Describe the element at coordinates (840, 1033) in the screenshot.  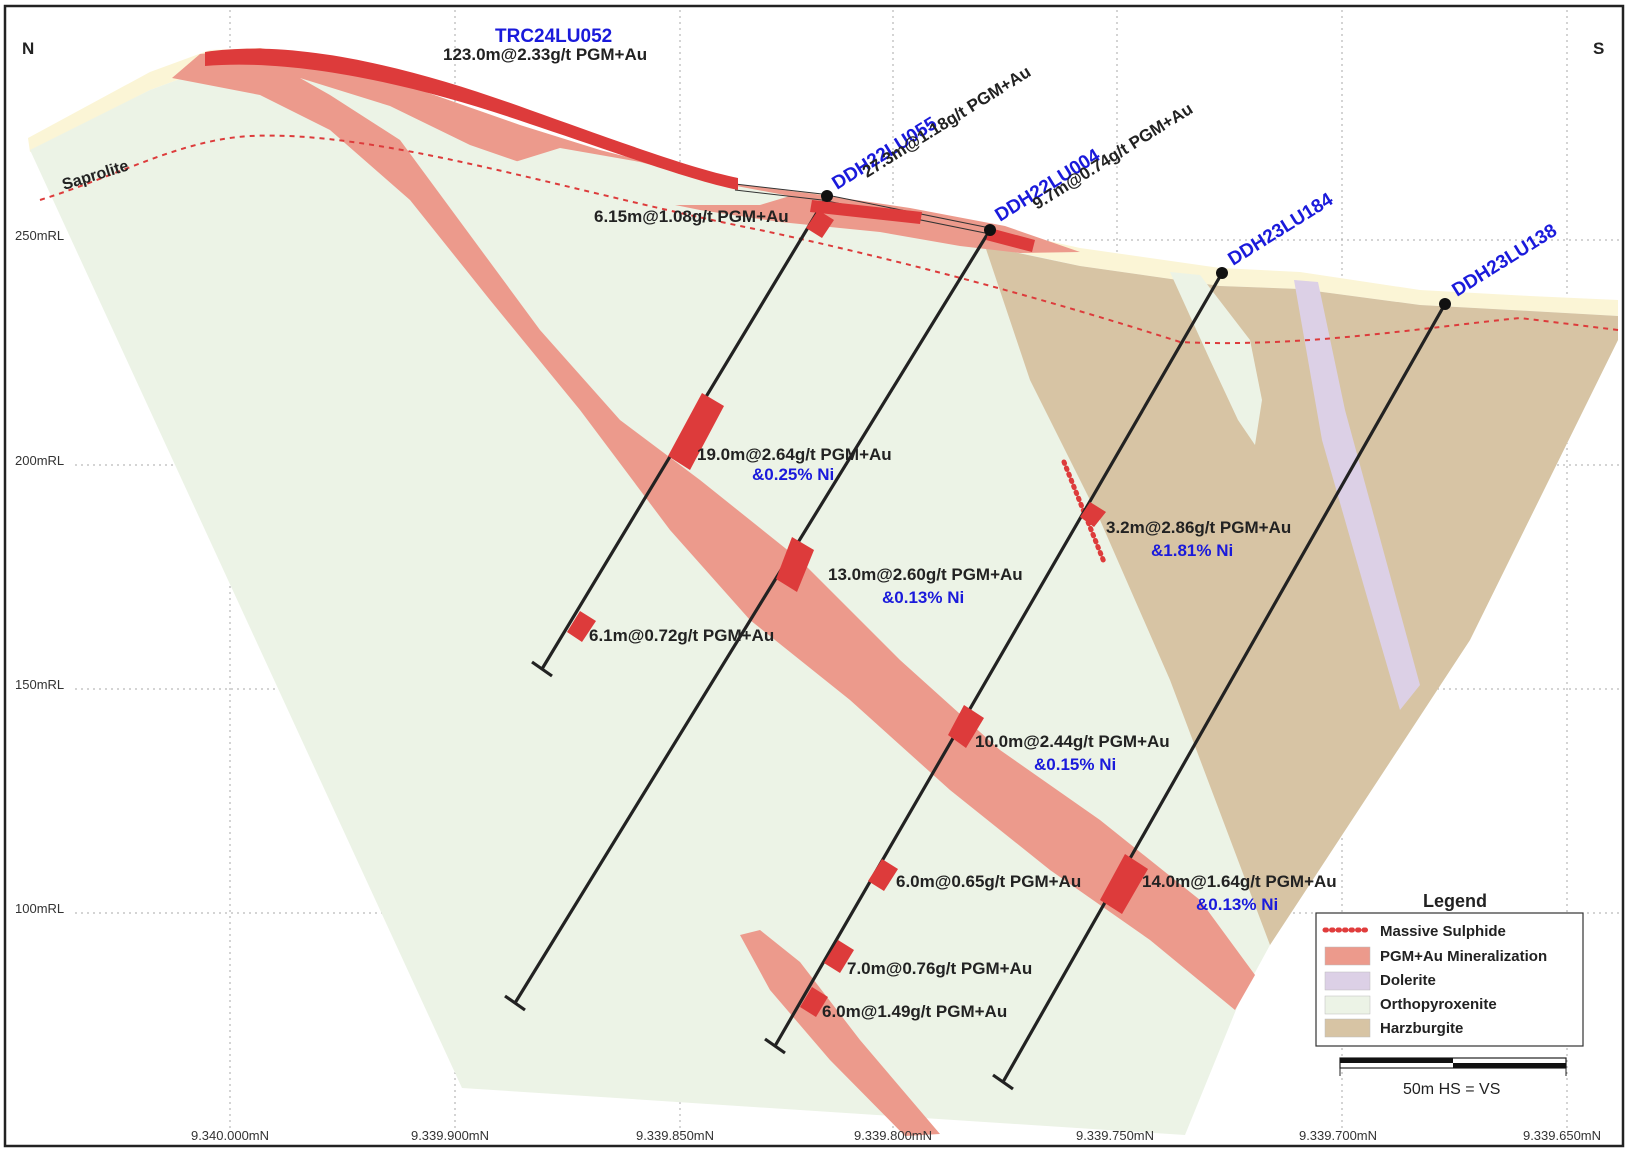
I see `pgm-au-mineralization-secondary` at that location.